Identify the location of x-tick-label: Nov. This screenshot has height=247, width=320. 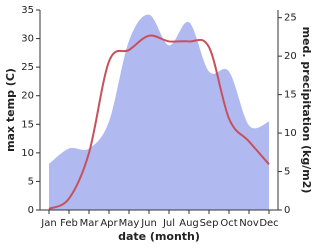
(249, 223).